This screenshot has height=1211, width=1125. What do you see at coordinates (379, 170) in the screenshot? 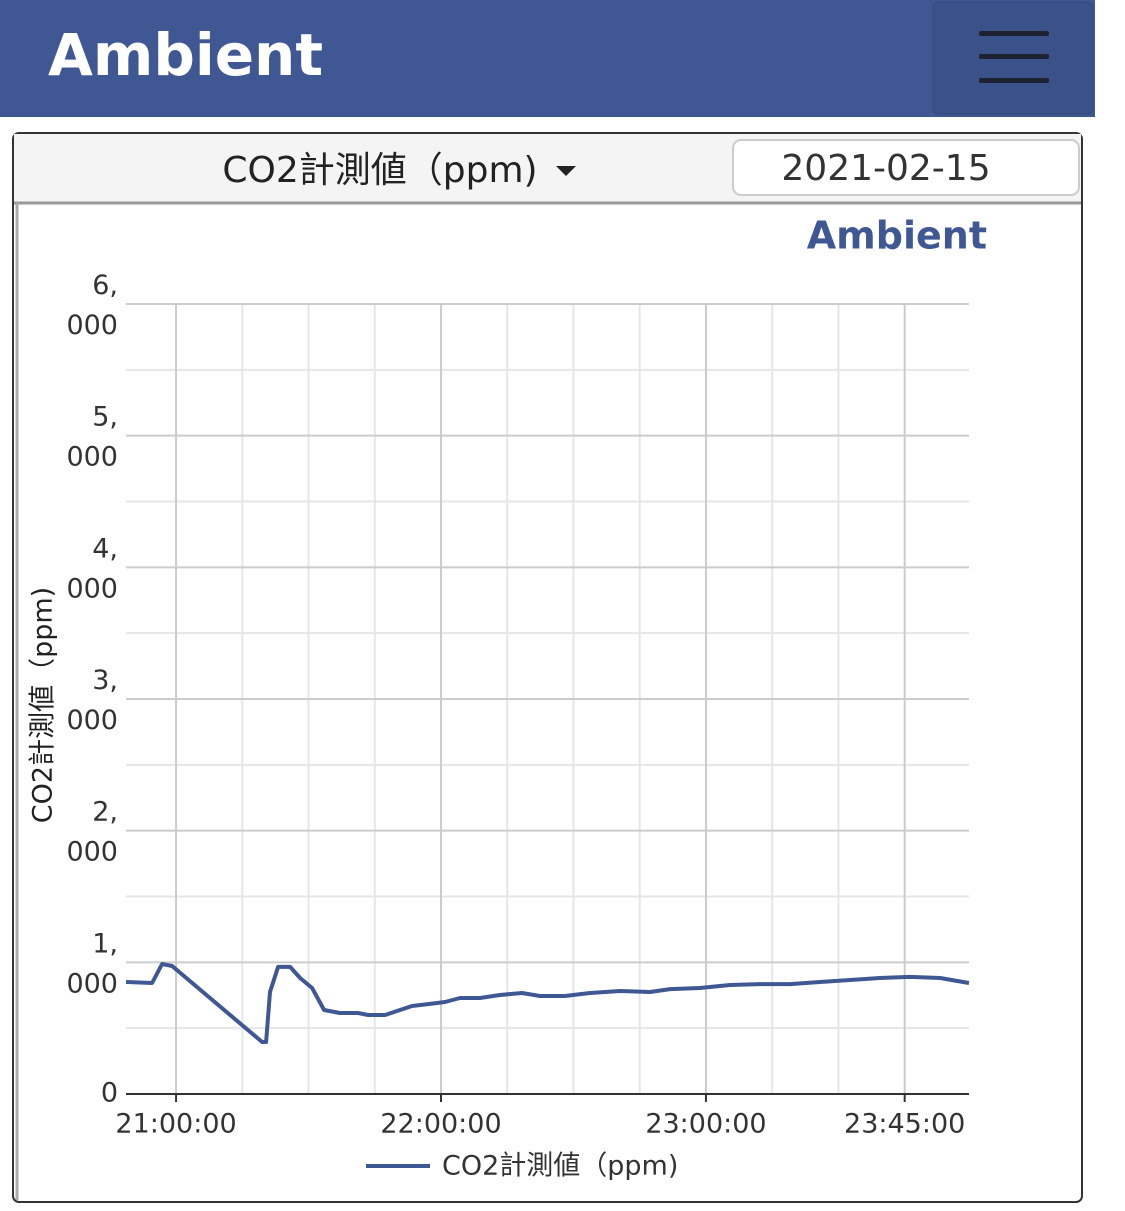
I see `metric-selector: CO2計測値（ppm)` at bounding box center [379, 170].